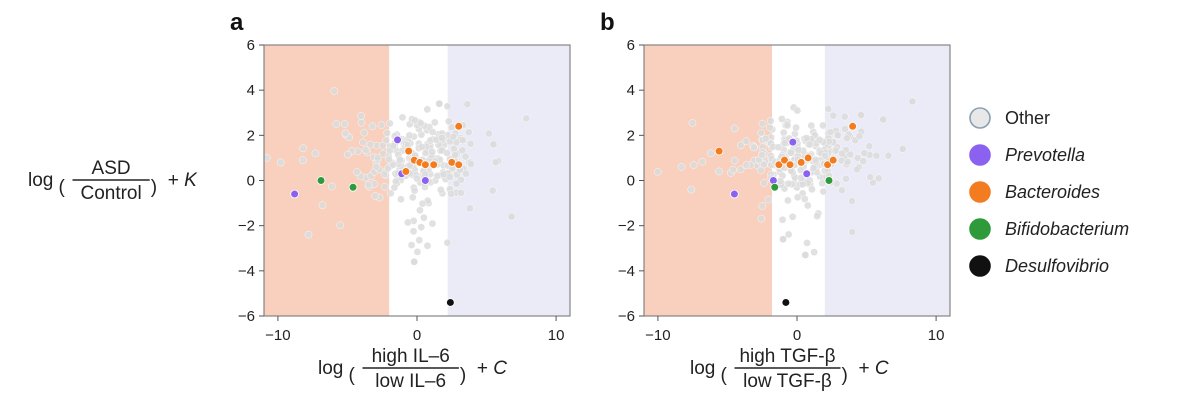 This screenshot has height=406, width=1200. Describe the element at coordinates (246, 271) in the screenshot. I see `y-tick-label: −4` at that location.